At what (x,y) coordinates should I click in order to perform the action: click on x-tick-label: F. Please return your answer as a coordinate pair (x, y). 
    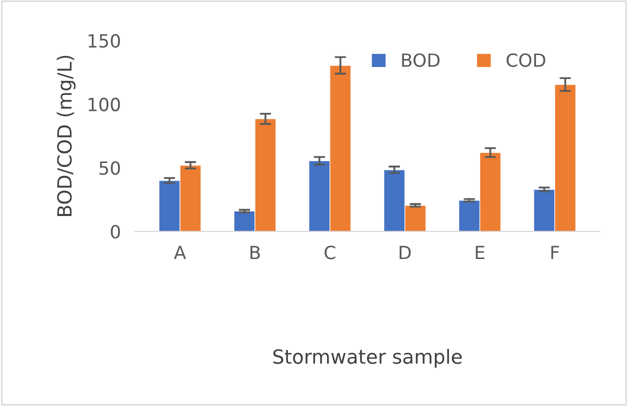
    Looking at the image, I should click on (555, 253).